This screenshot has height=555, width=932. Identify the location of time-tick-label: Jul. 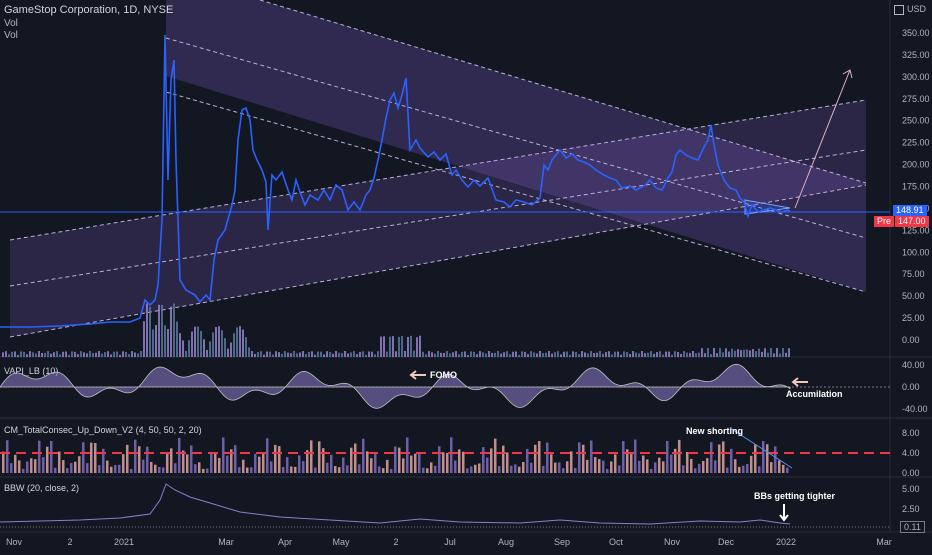
(450, 542).